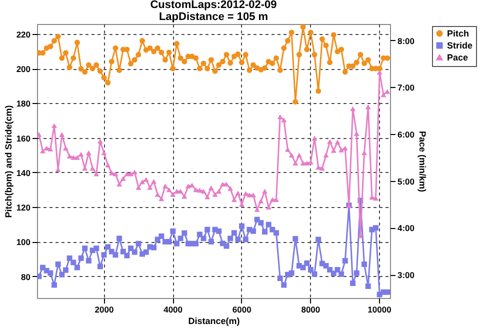  Describe the element at coordinates (23, 242) in the screenshot. I see `y-tick-label: 100` at that location.